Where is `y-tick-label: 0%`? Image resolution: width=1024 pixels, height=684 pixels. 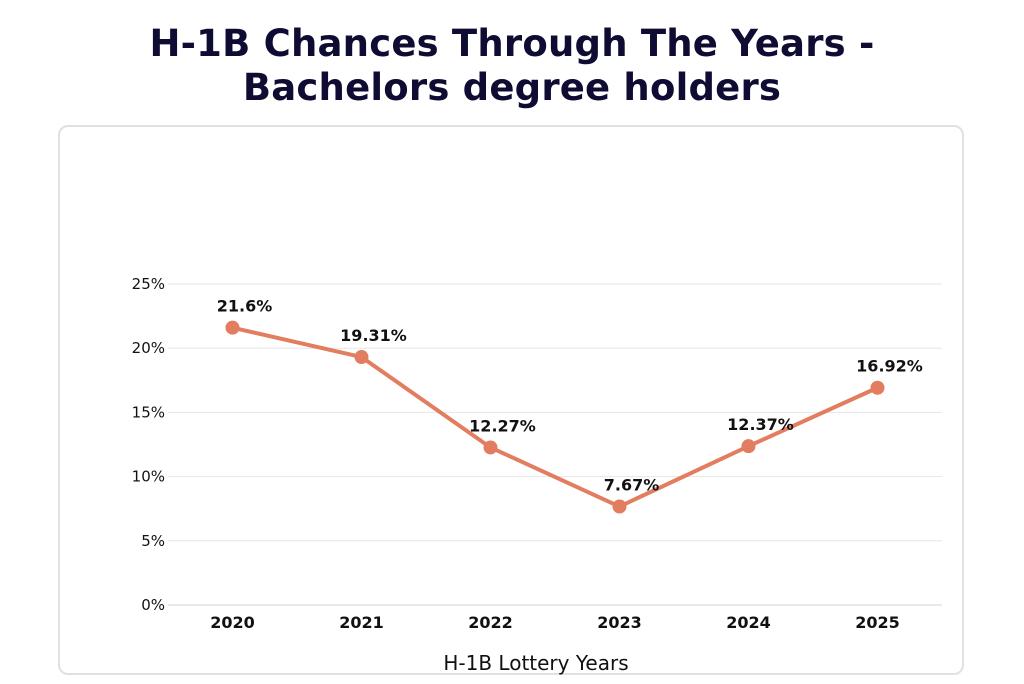
y-tick-label: 0% is located at coordinates (153, 605).